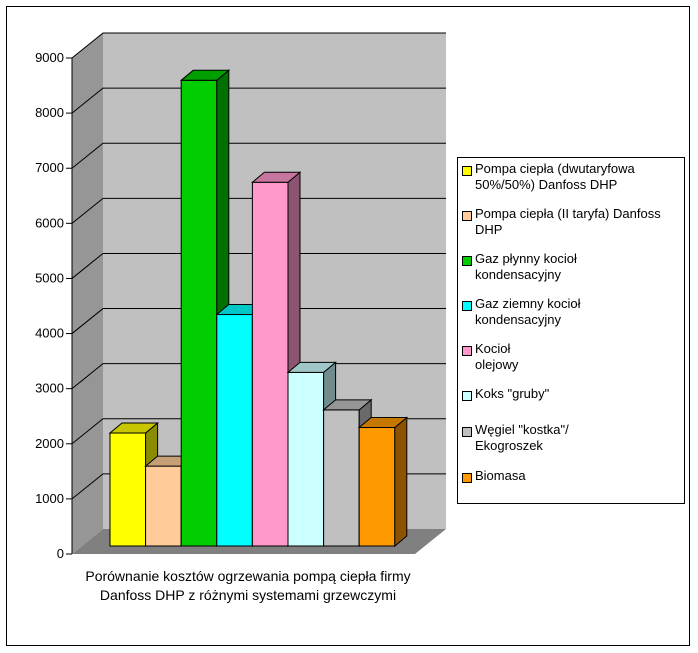 This screenshot has width=698, height=653. Describe the element at coordinates (49, 167) in the screenshot. I see `y-tick-label: 7000` at that location.